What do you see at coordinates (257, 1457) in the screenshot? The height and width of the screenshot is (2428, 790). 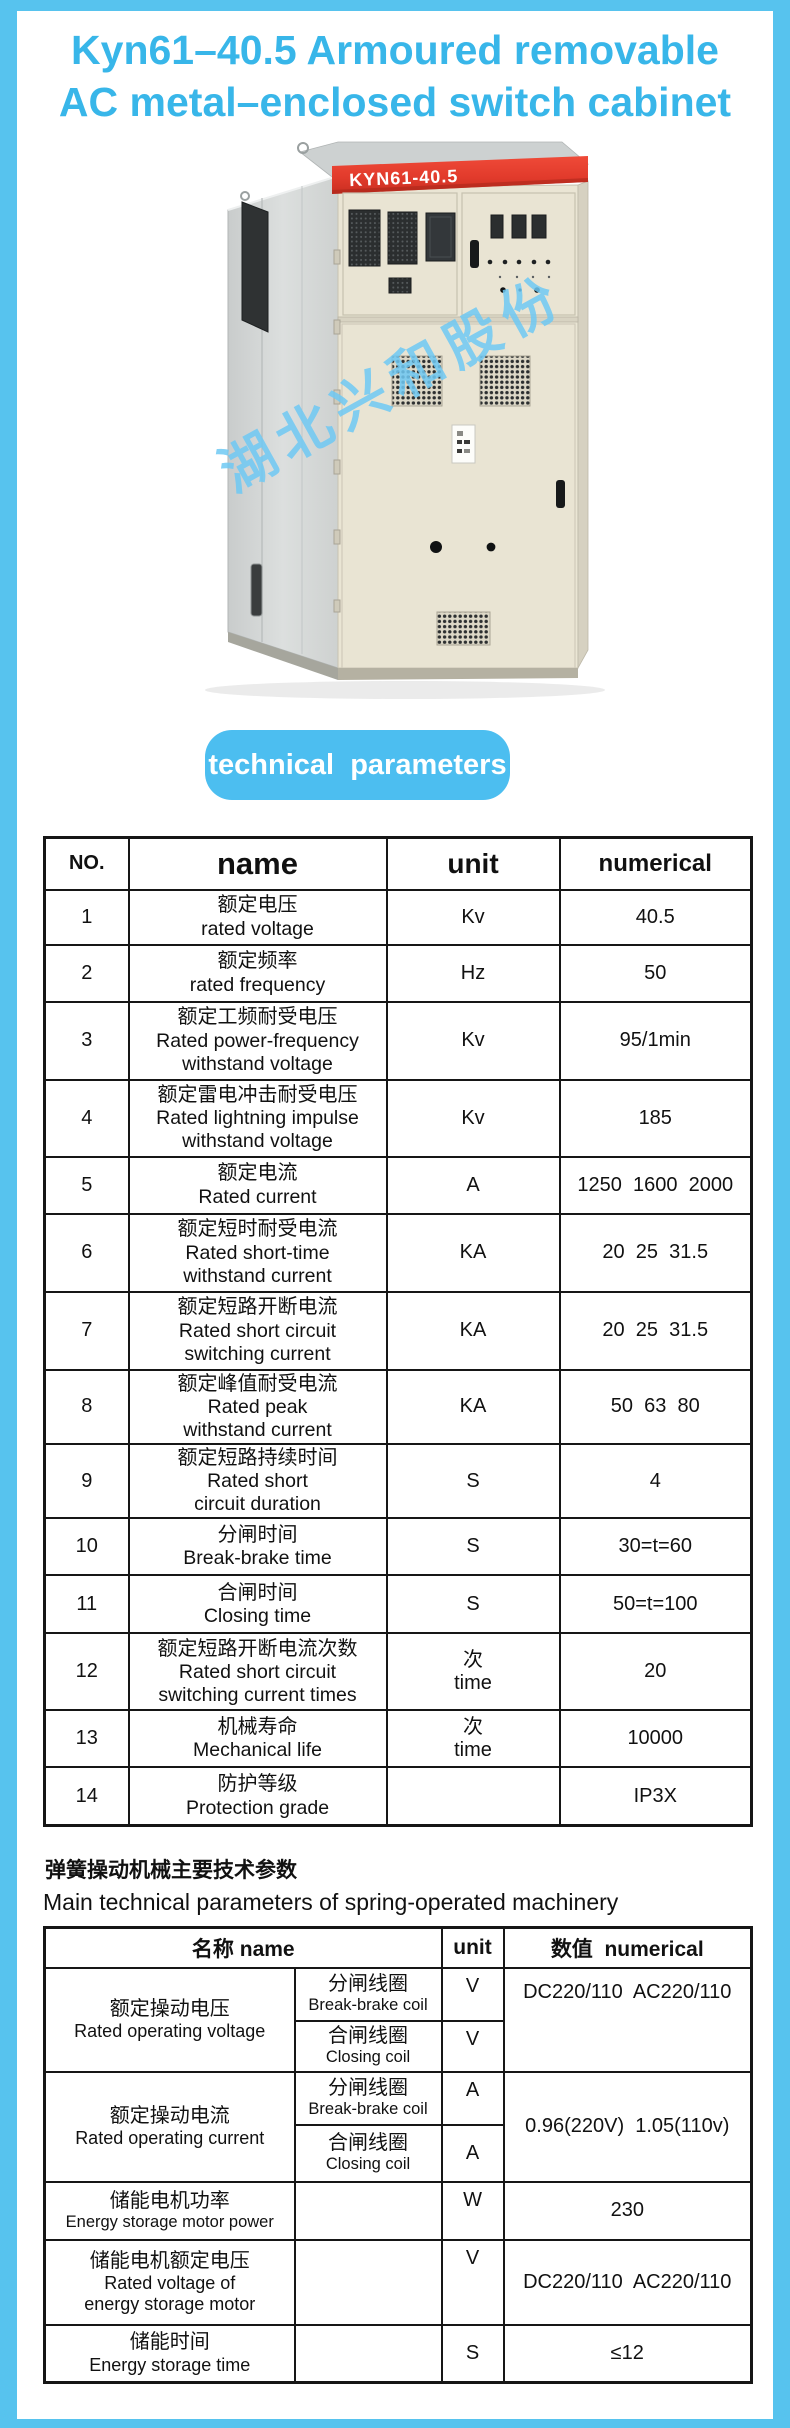 I see `name-cn: 额定短路持续时间` at bounding box center [257, 1457].